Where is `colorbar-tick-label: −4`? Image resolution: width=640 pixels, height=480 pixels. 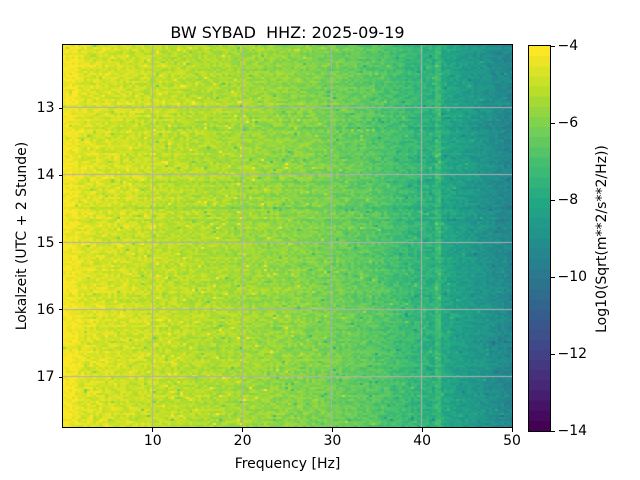 colorbar-tick-label: −4 is located at coordinates (568, 46).